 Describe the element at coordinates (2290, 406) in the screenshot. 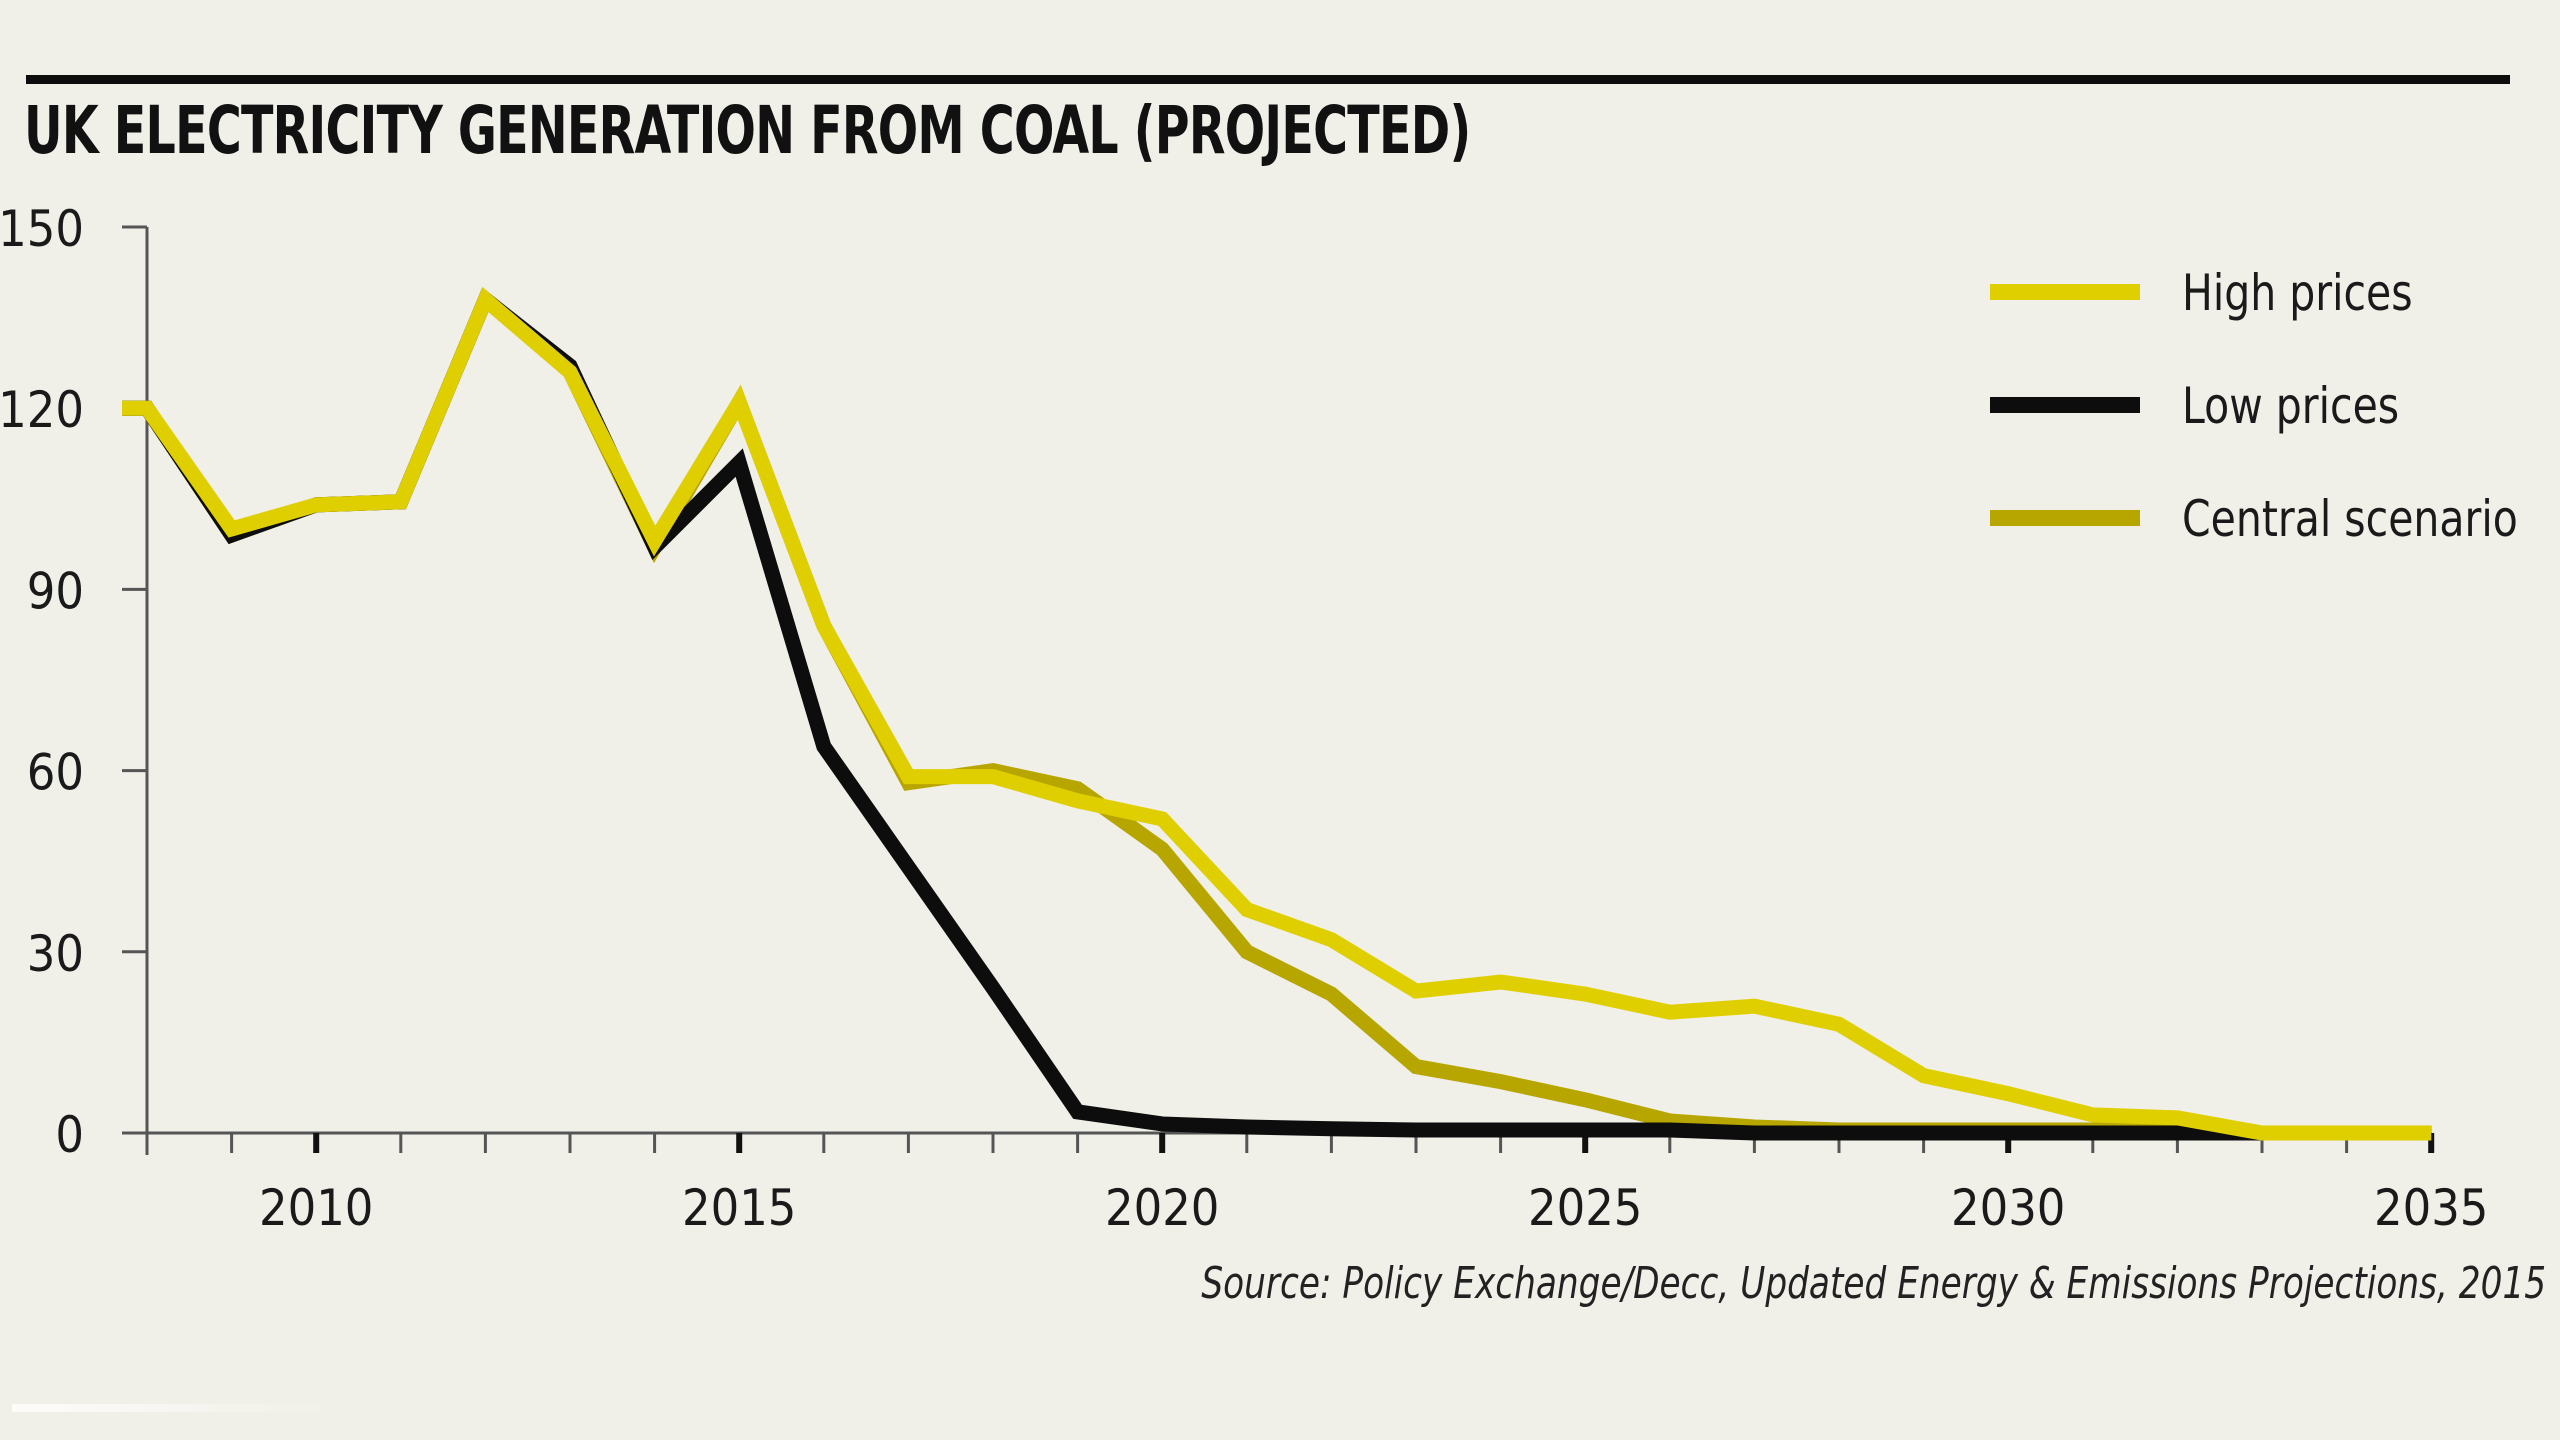

I see `legend-label-low-prices: Low prices` at that location.